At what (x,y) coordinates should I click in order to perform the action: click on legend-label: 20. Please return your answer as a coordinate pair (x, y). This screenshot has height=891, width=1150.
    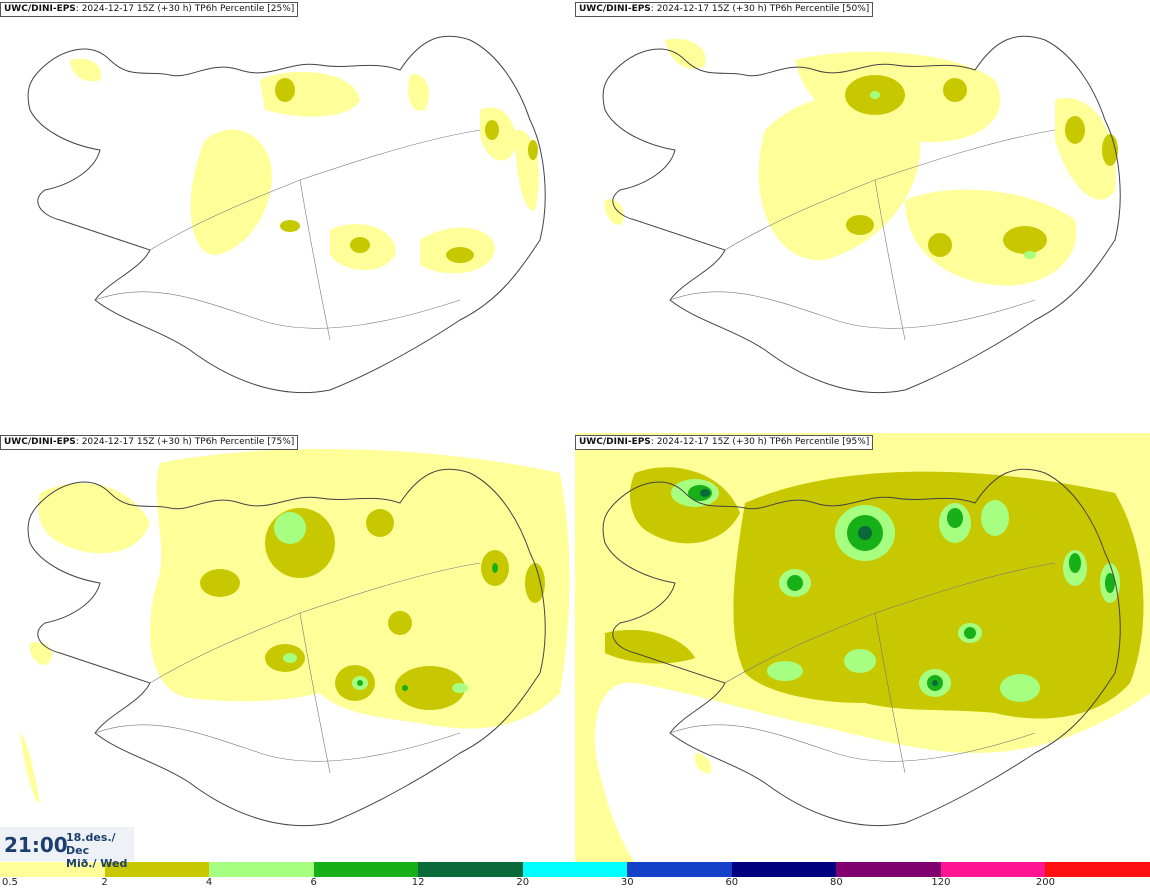
    Looking at the image, I should click on (523, 882).